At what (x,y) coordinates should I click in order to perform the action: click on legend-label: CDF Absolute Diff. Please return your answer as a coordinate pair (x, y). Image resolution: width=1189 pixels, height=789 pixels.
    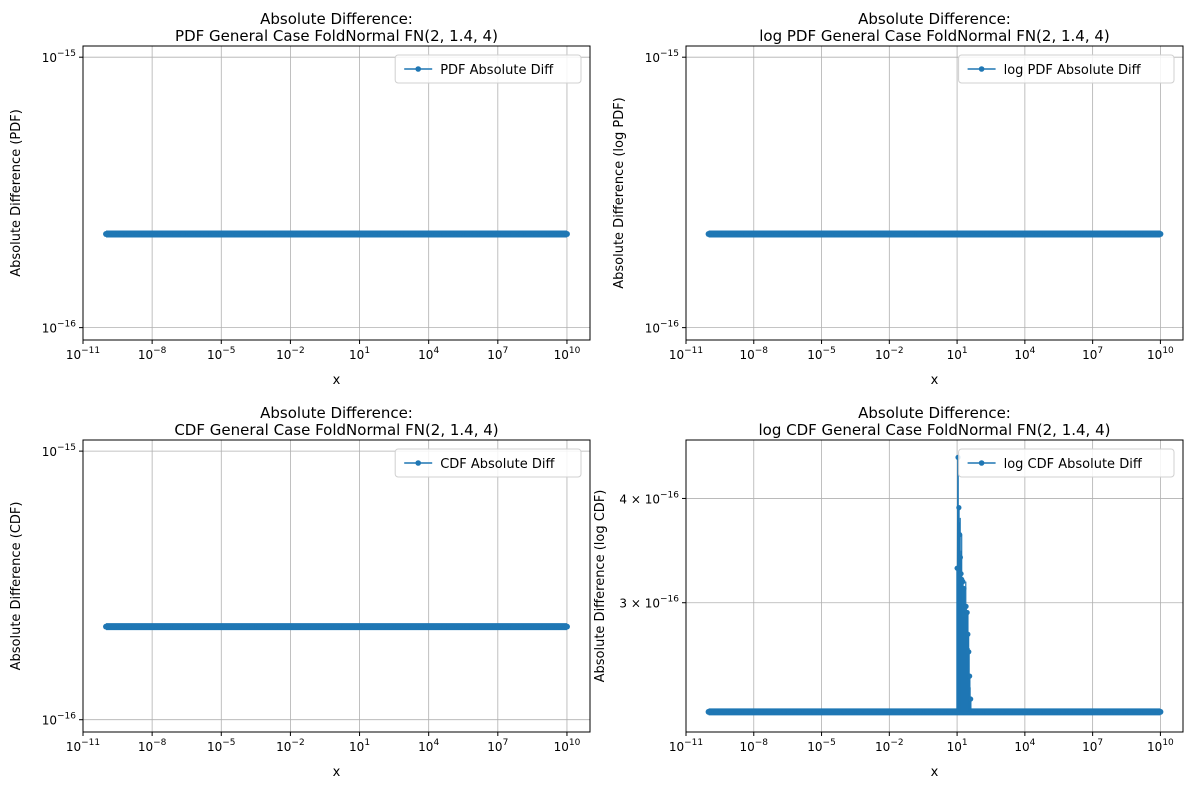
    Looking at the image, I should click on (497, 464).